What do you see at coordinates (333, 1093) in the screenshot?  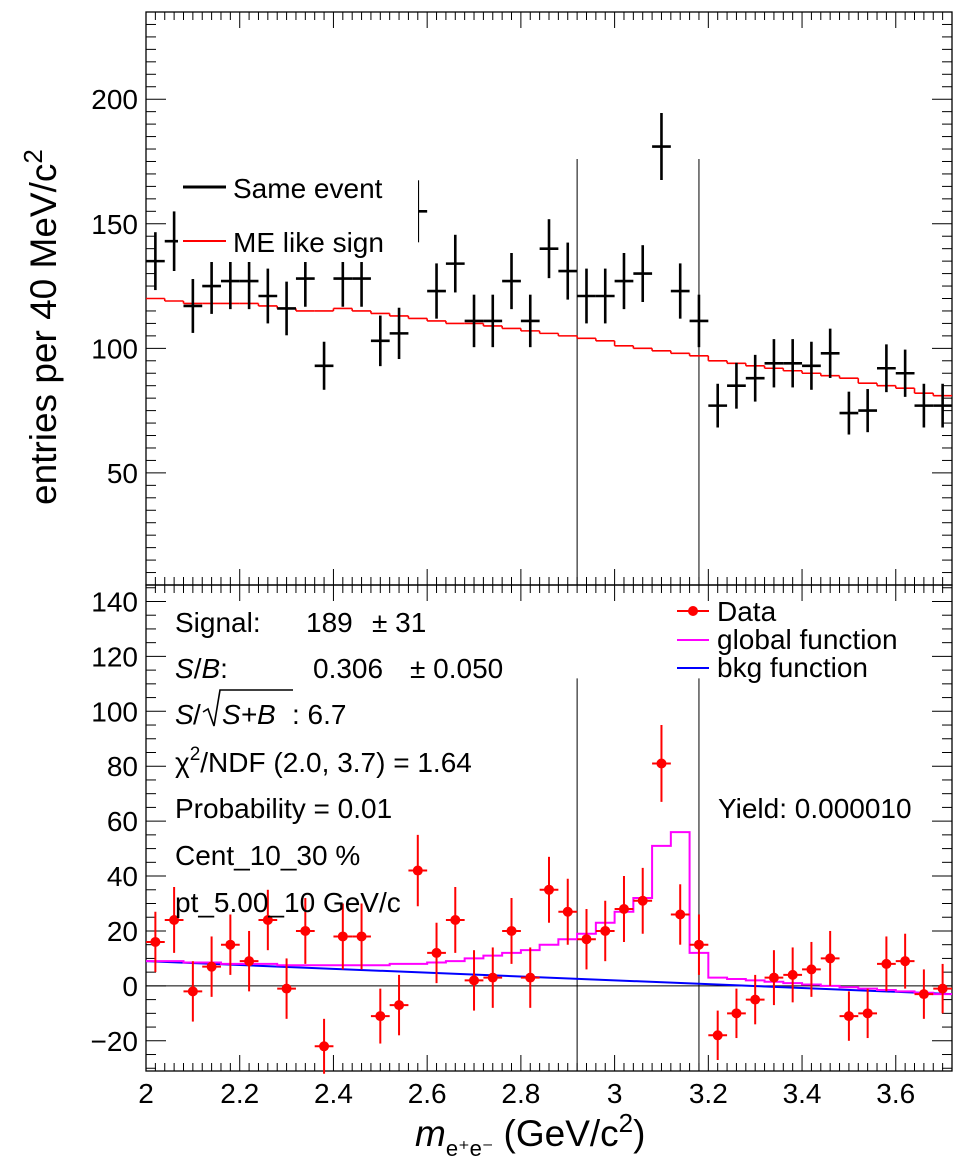 I see `bottom-x-tick-label: 2.4` at bounding box center [333, 1093].